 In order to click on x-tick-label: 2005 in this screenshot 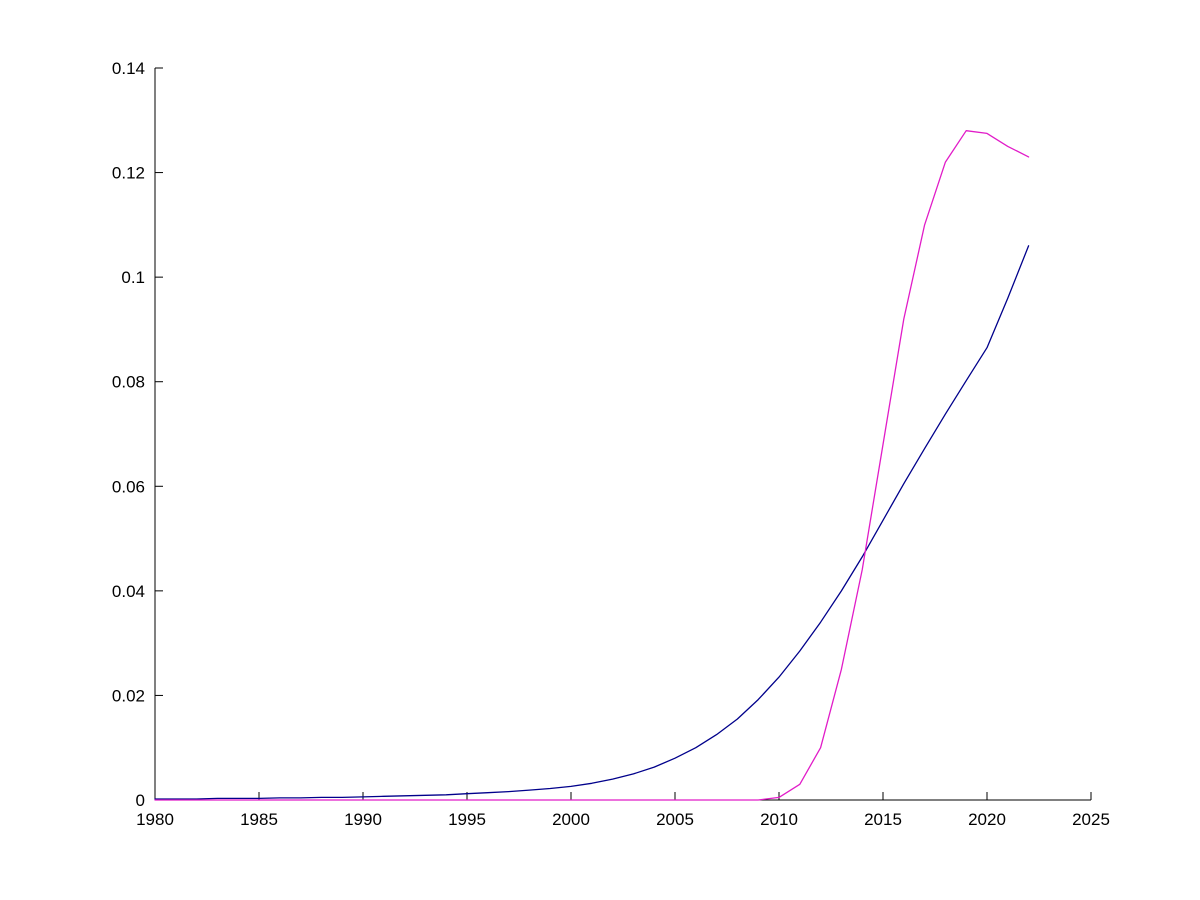, I will do `click(675, 819)`.